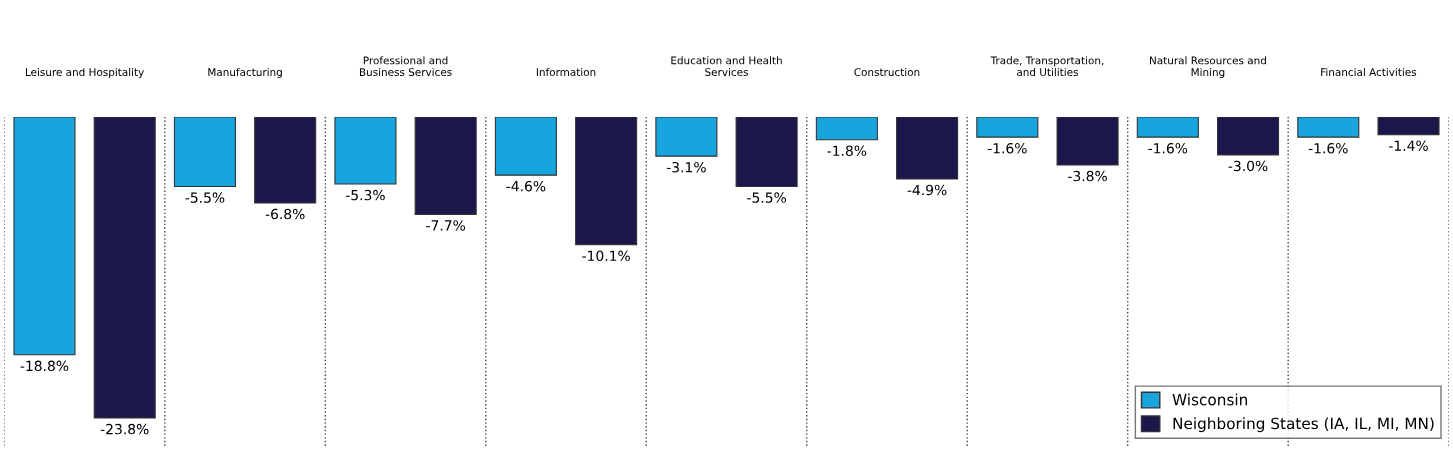 This screenshot has width=1453, height=455. I want to click on data-label: -4.6%, so click(526, 186).